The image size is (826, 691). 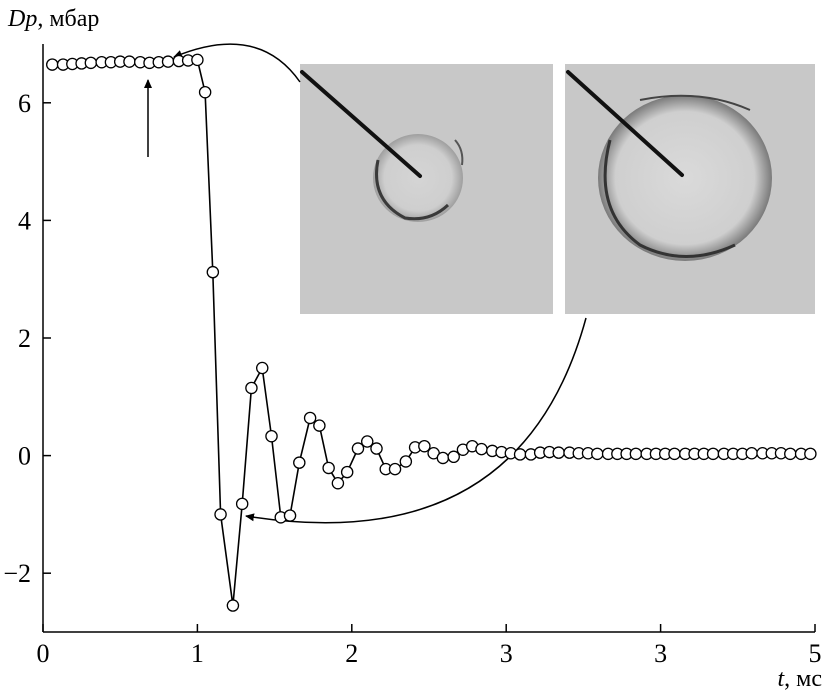 What do you see at coordinates (24, 456) in the screenshot?
I see `y-tick-label: 0` at bounding box center [24, 456].